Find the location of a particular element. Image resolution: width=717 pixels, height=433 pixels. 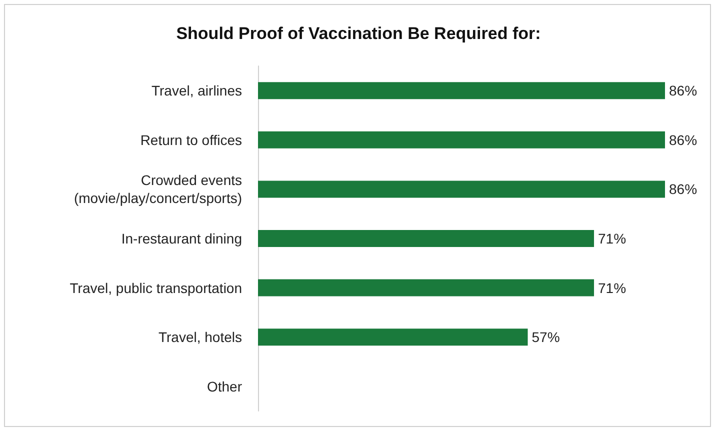

y-tick-label: Crowded events (movie/play/concert/sports) is located at coordinates (158, 189).